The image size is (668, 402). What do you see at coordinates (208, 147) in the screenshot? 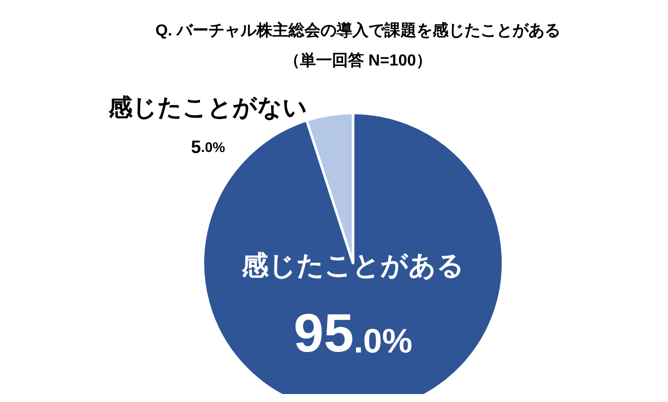
I see `data-label: 5.0%` at bounding box center [208, 147].